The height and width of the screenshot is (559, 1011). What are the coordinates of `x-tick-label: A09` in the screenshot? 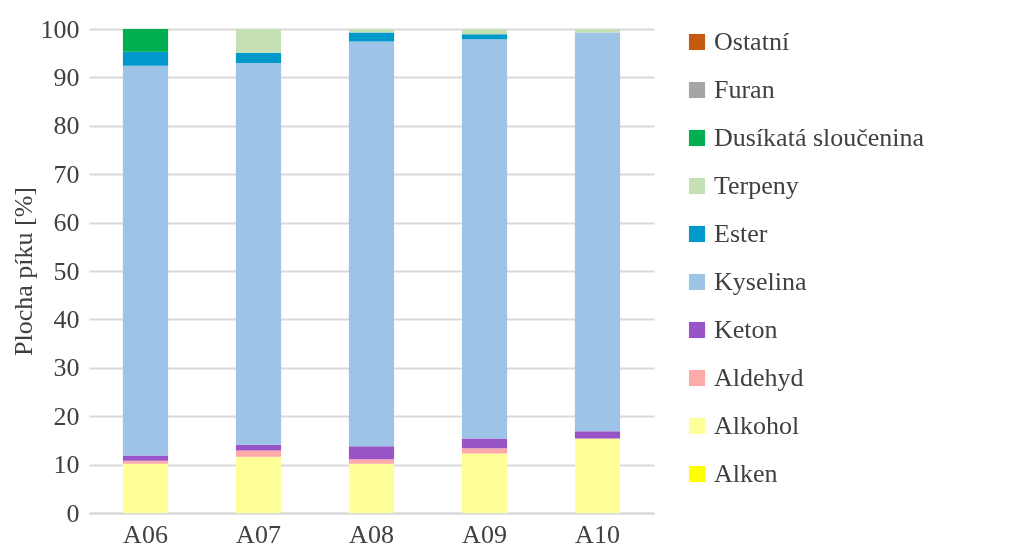 It's located at (484, 534).